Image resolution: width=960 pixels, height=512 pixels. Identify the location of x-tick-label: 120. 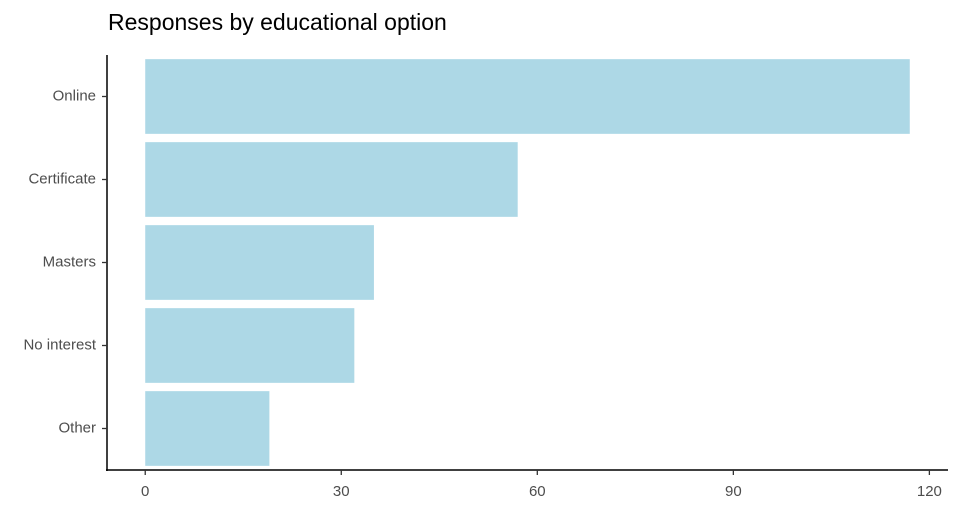
(929, 491).